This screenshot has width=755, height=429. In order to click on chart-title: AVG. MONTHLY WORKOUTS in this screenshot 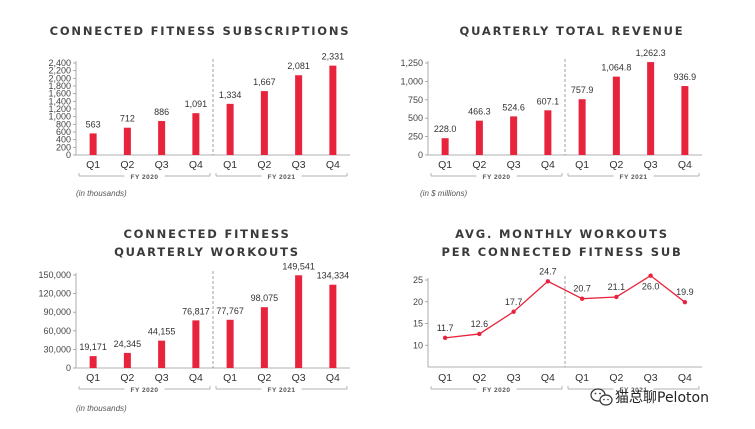, I will do `click(562, 234)`.